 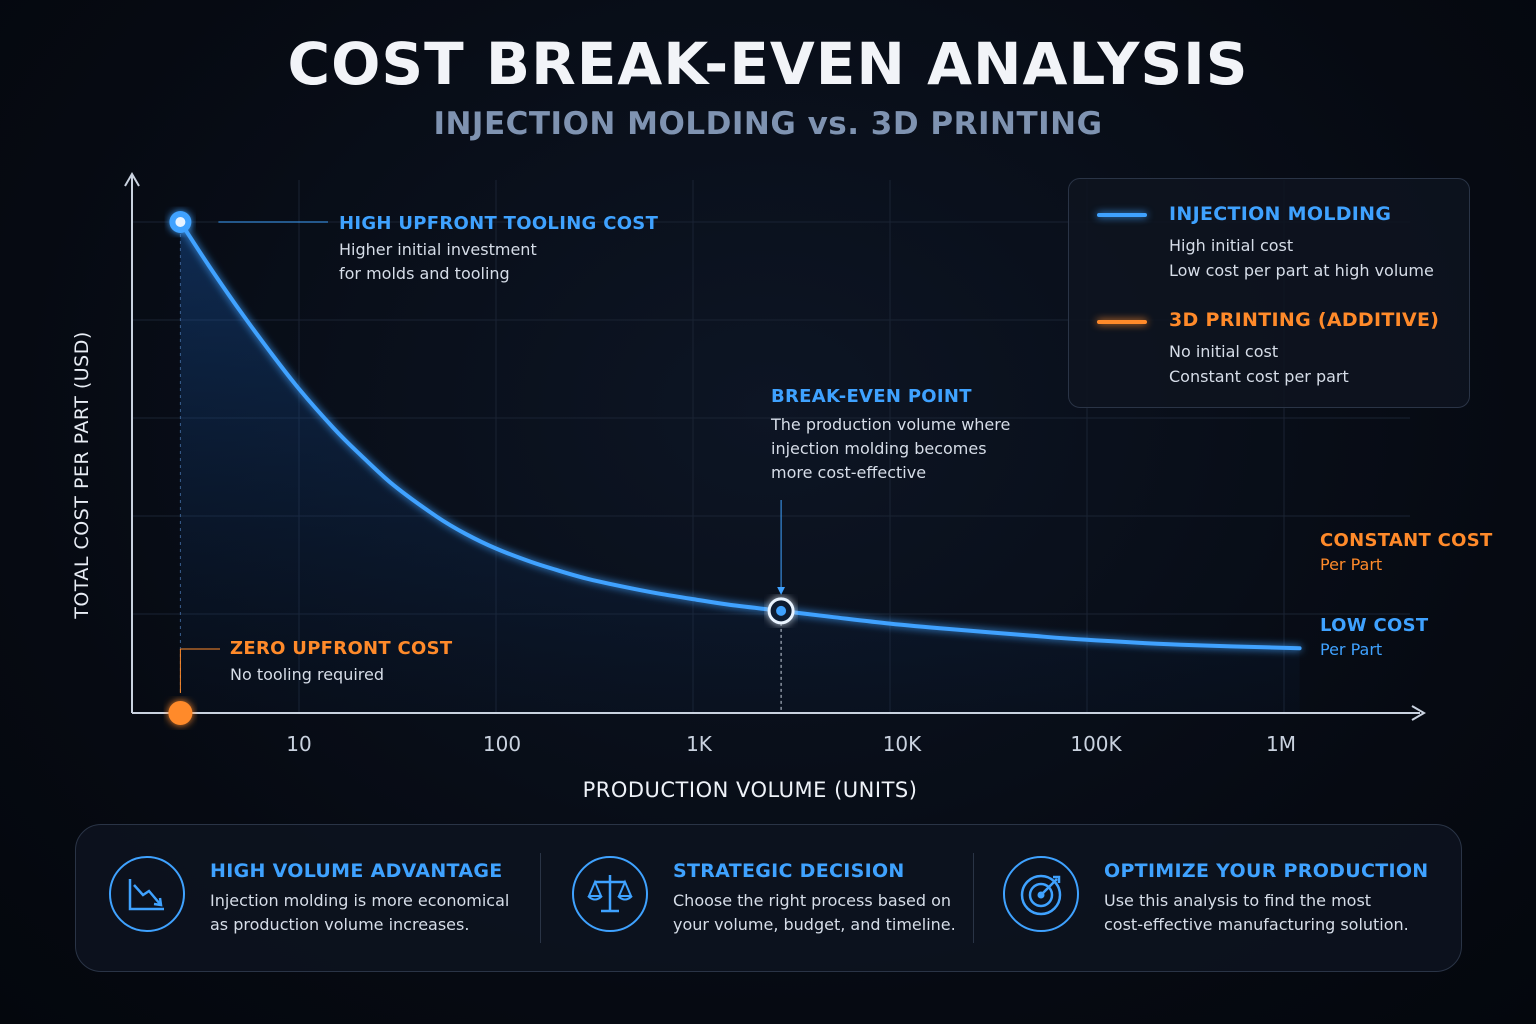 I want to click on scales-icon, so click(x=610, y=894).